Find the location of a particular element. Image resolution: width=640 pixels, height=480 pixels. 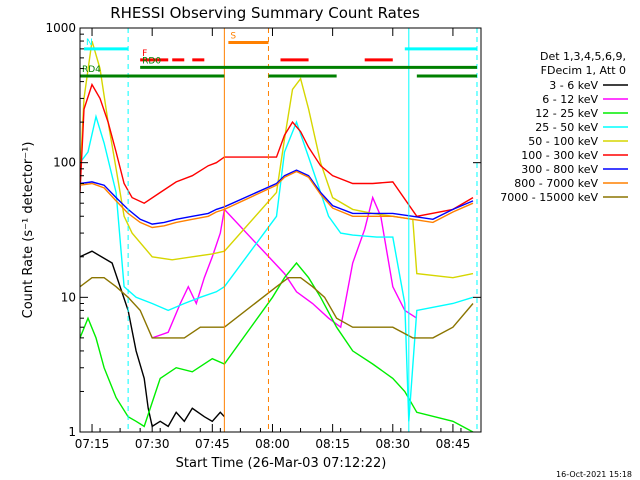

timestamp: 16-Oct-2021 15:18 is located at coordinates (594, 474).